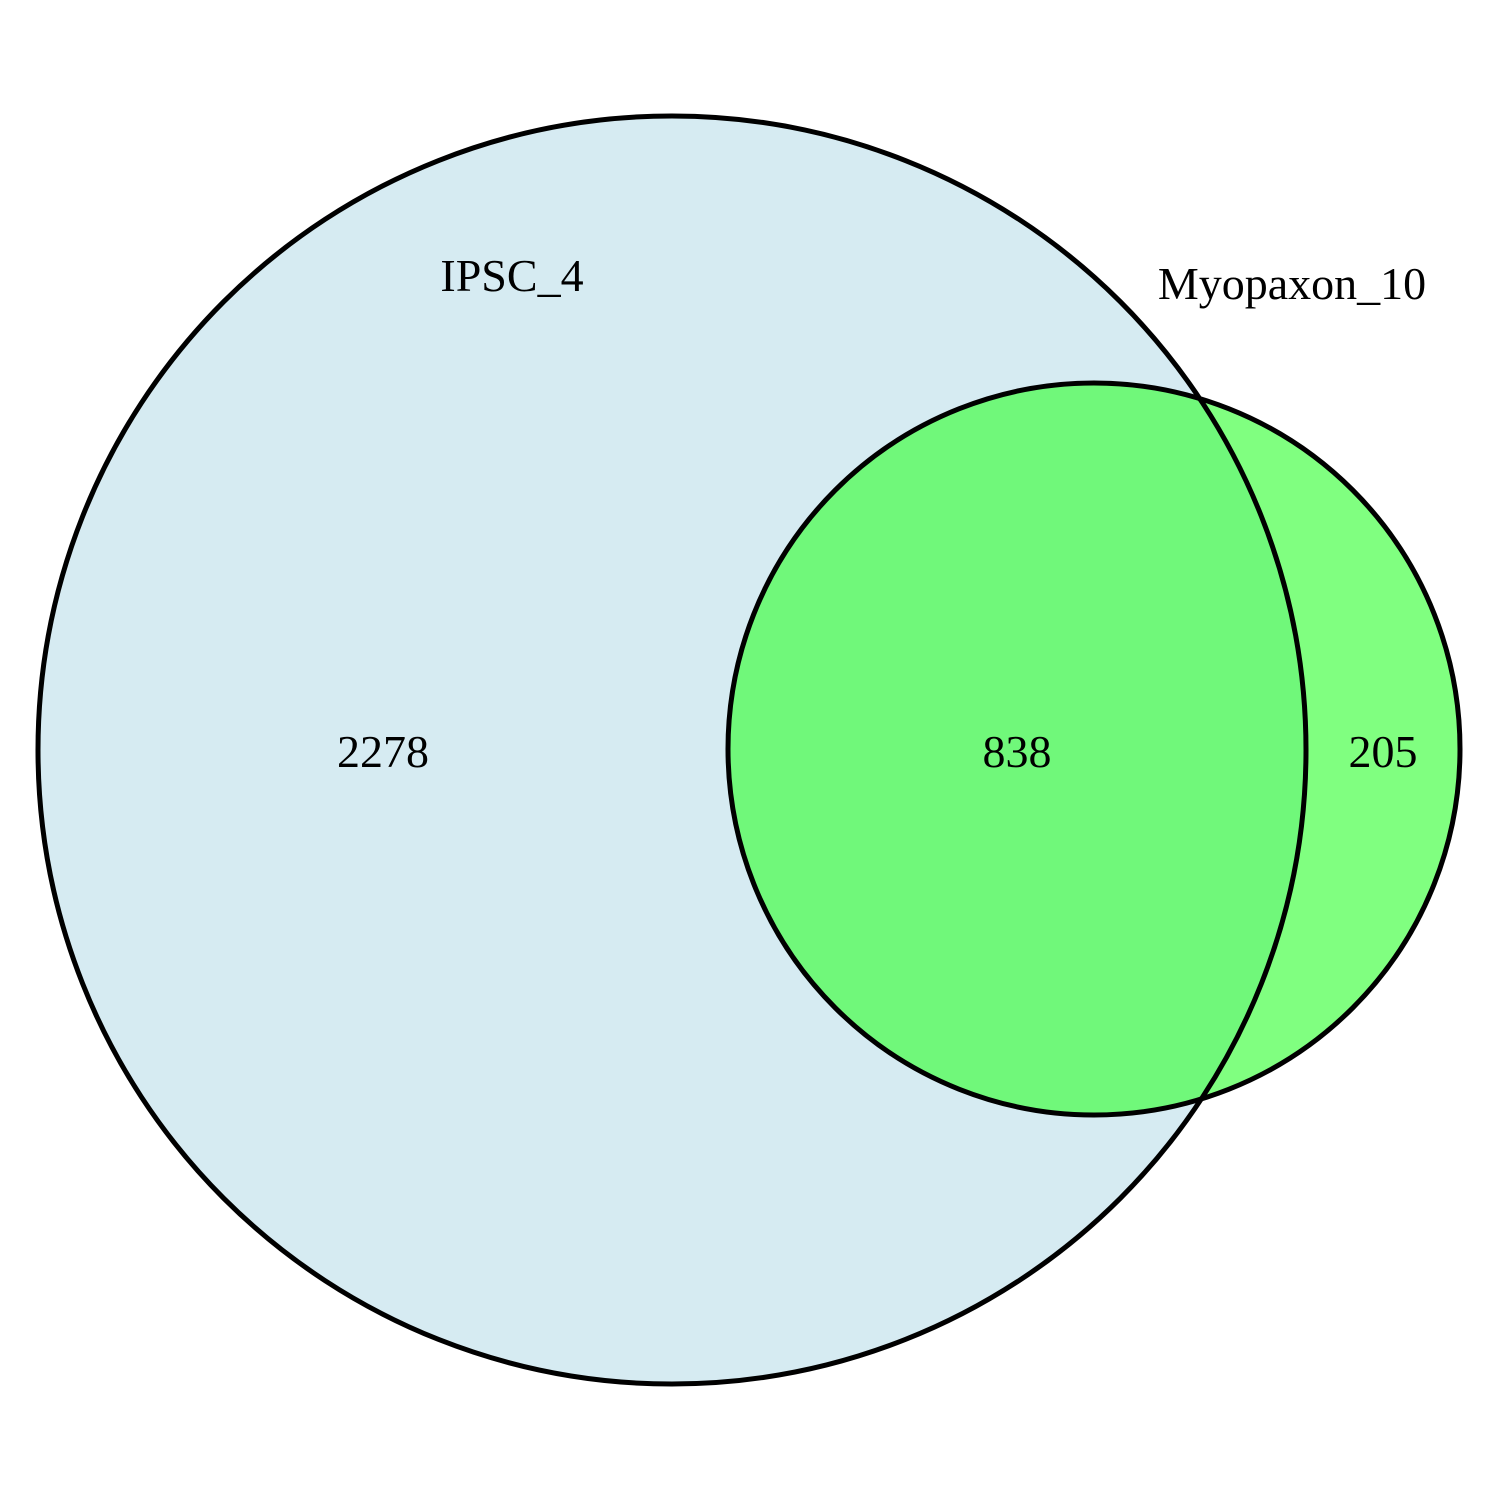  Describe the element at coordinates (1017, 751) in the screenshot. I see `intersection-count: 838` at that location.